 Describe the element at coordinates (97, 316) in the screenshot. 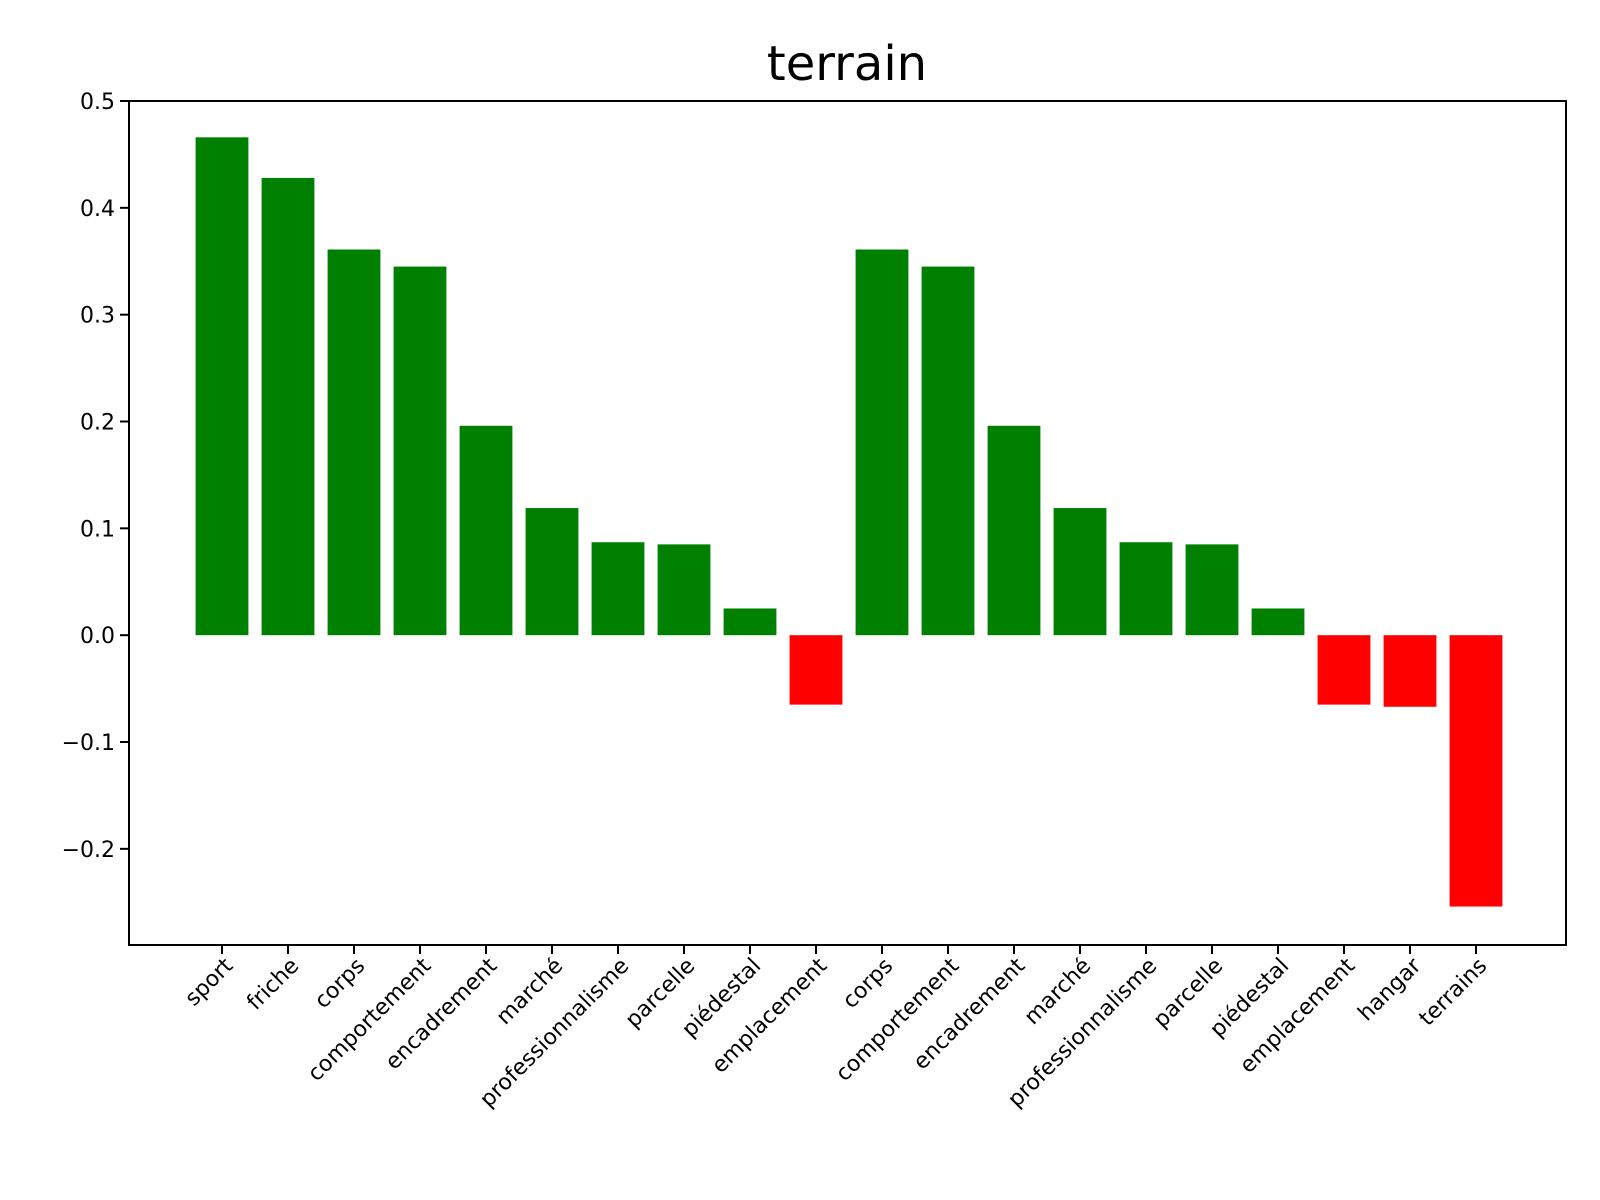

I see `y-tick-label: 0.3` at that location.